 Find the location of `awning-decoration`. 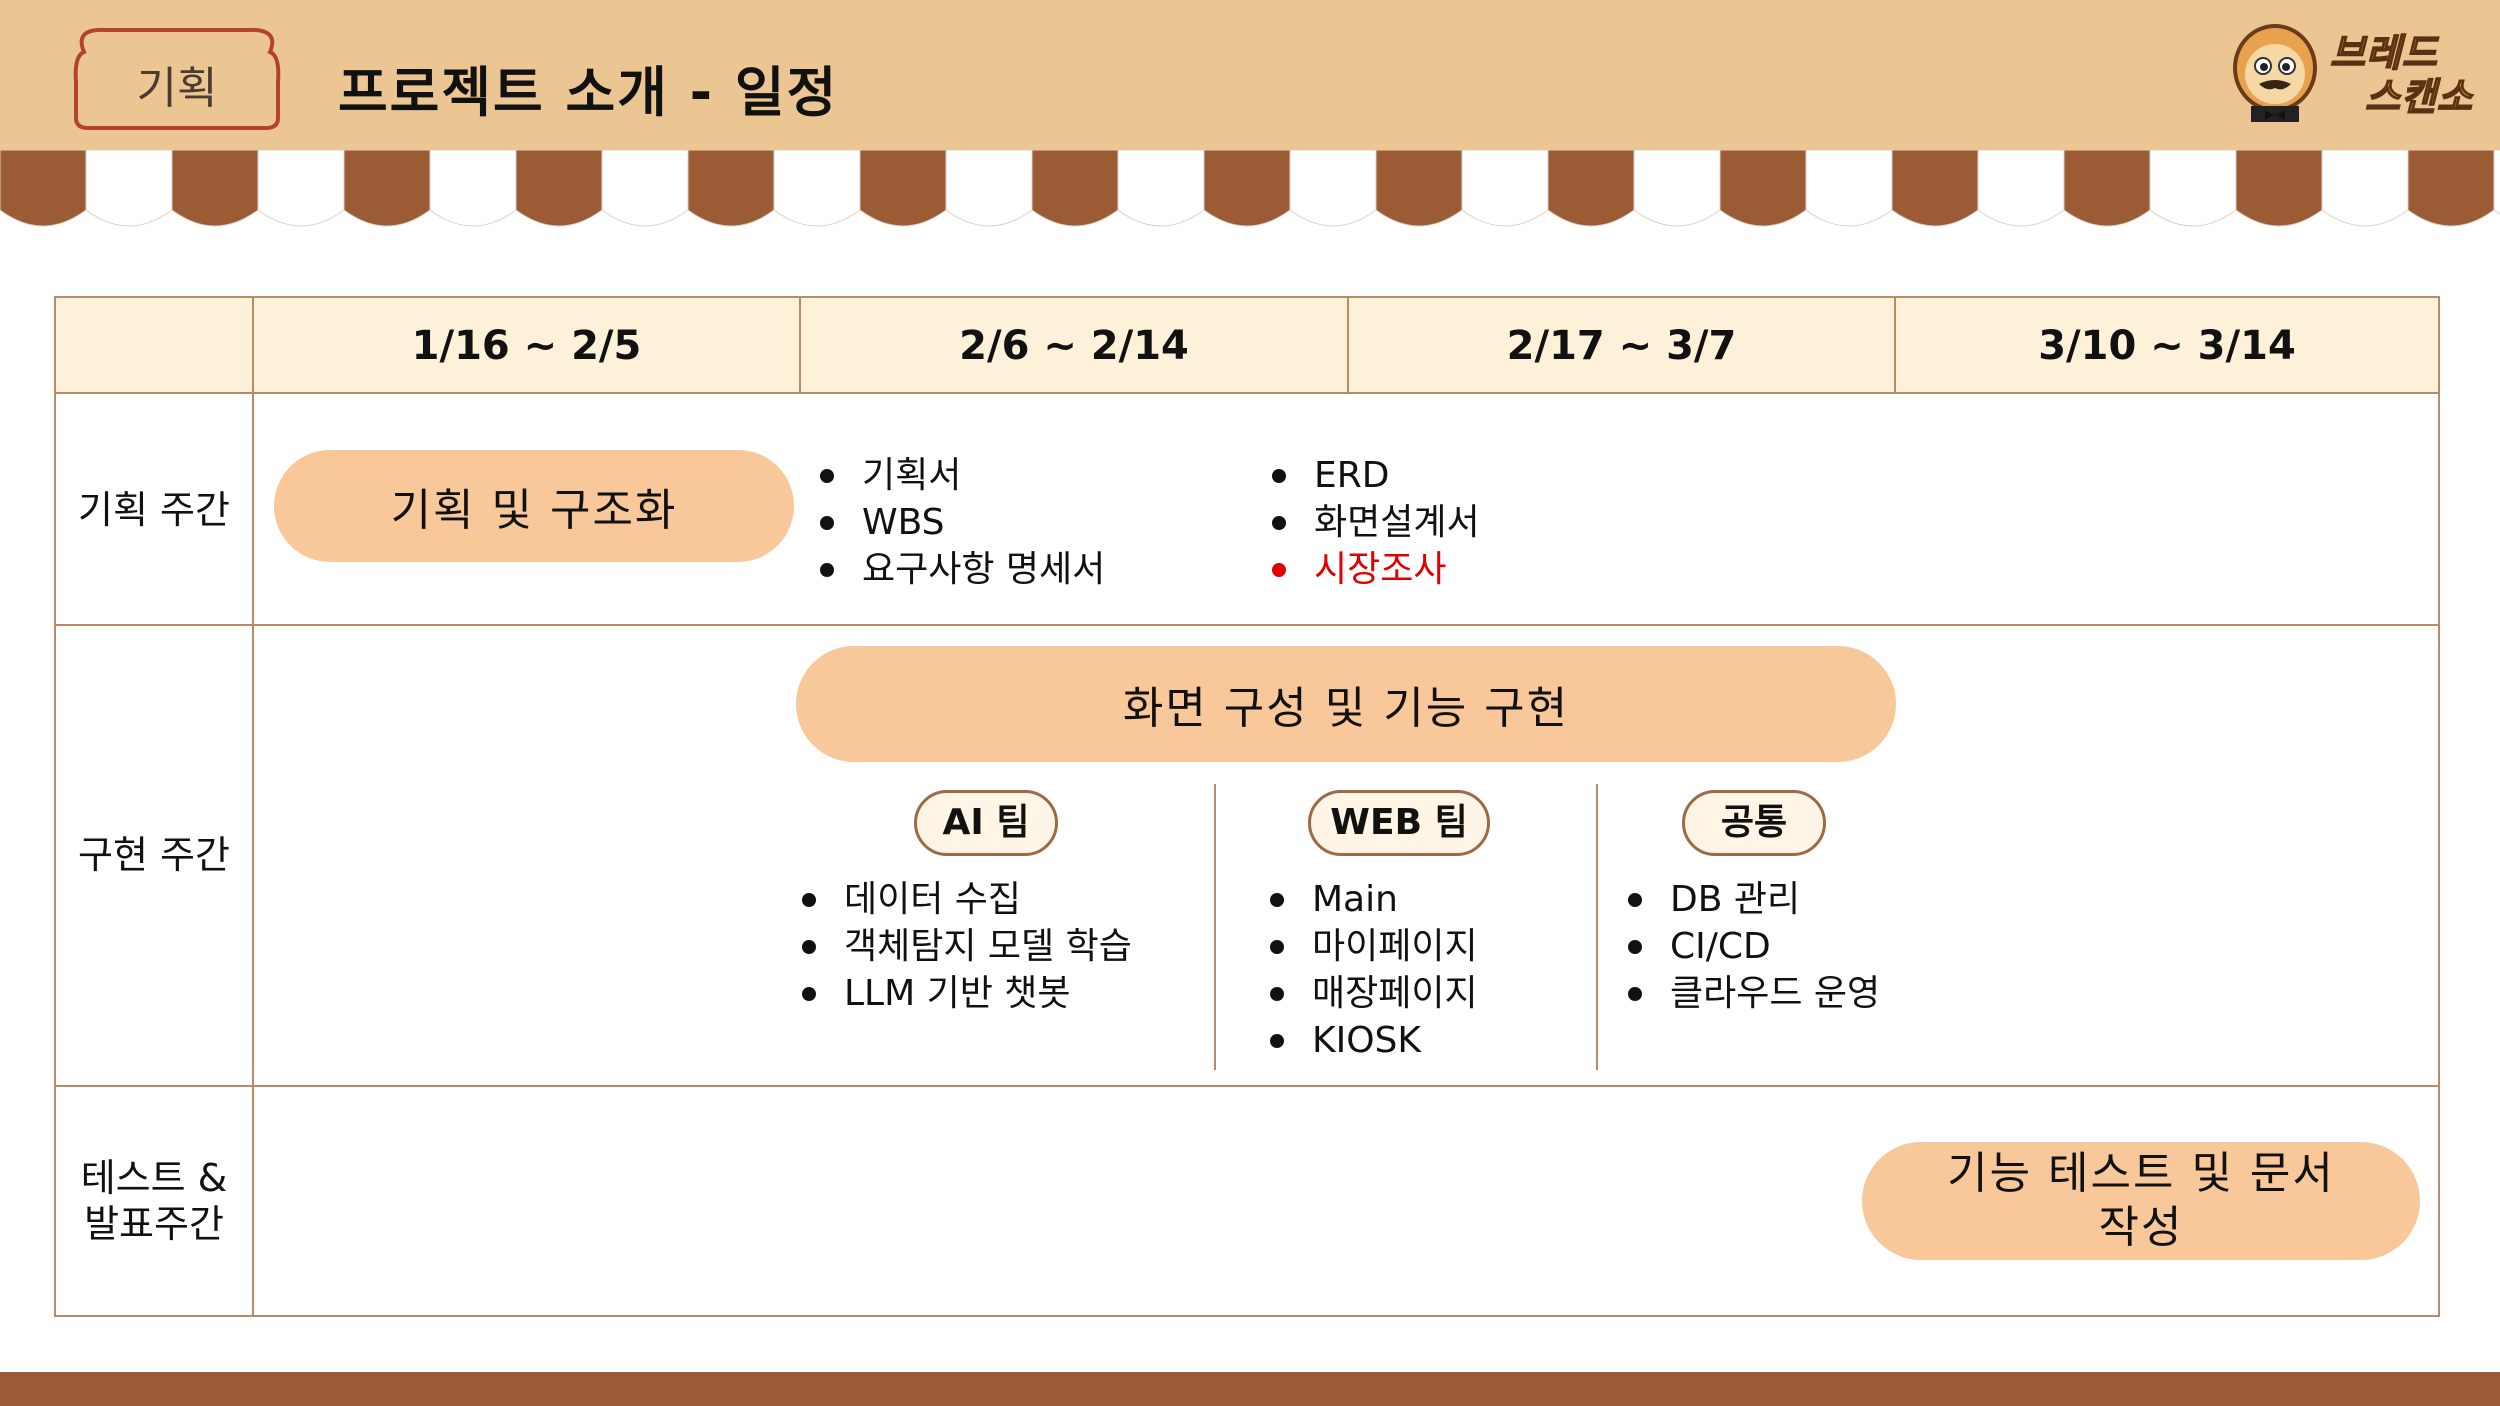

awning-decoration is located at coordinates (1250, 188).